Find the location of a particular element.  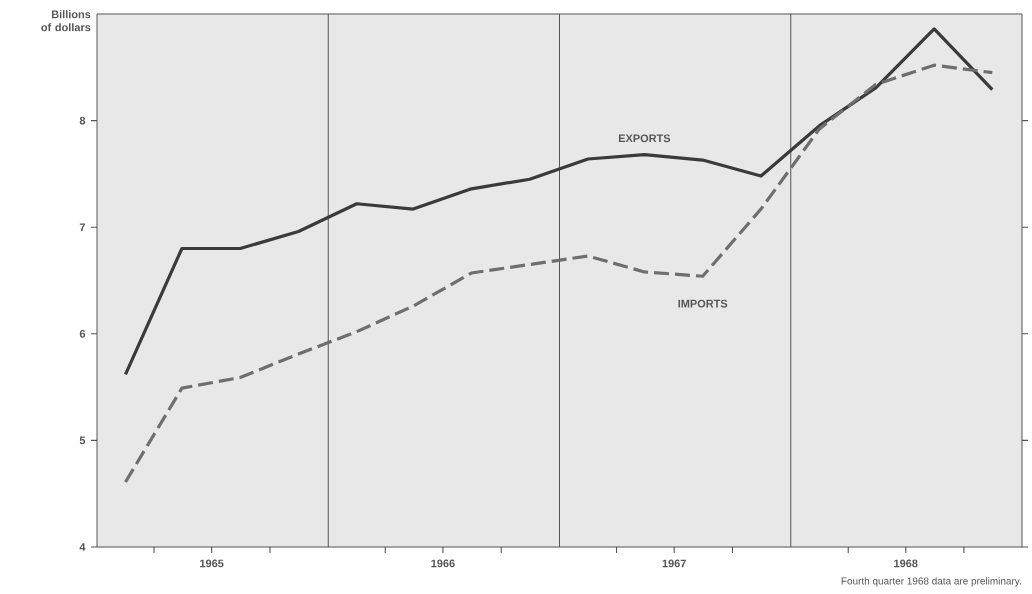

y-tick-label: 5 is located at coordinates (82, 440).